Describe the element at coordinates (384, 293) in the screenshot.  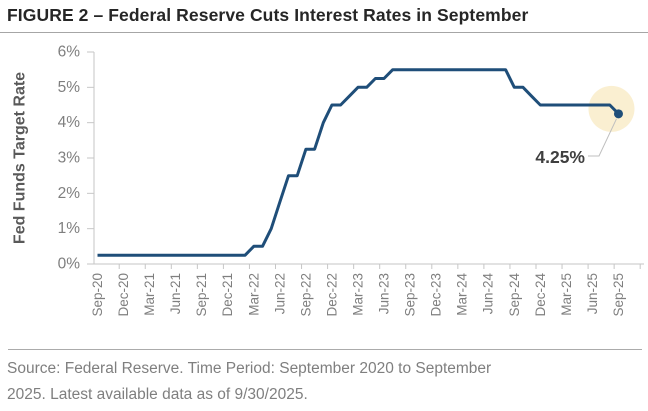
I see `x-tick-label: Jun-23` at that location.